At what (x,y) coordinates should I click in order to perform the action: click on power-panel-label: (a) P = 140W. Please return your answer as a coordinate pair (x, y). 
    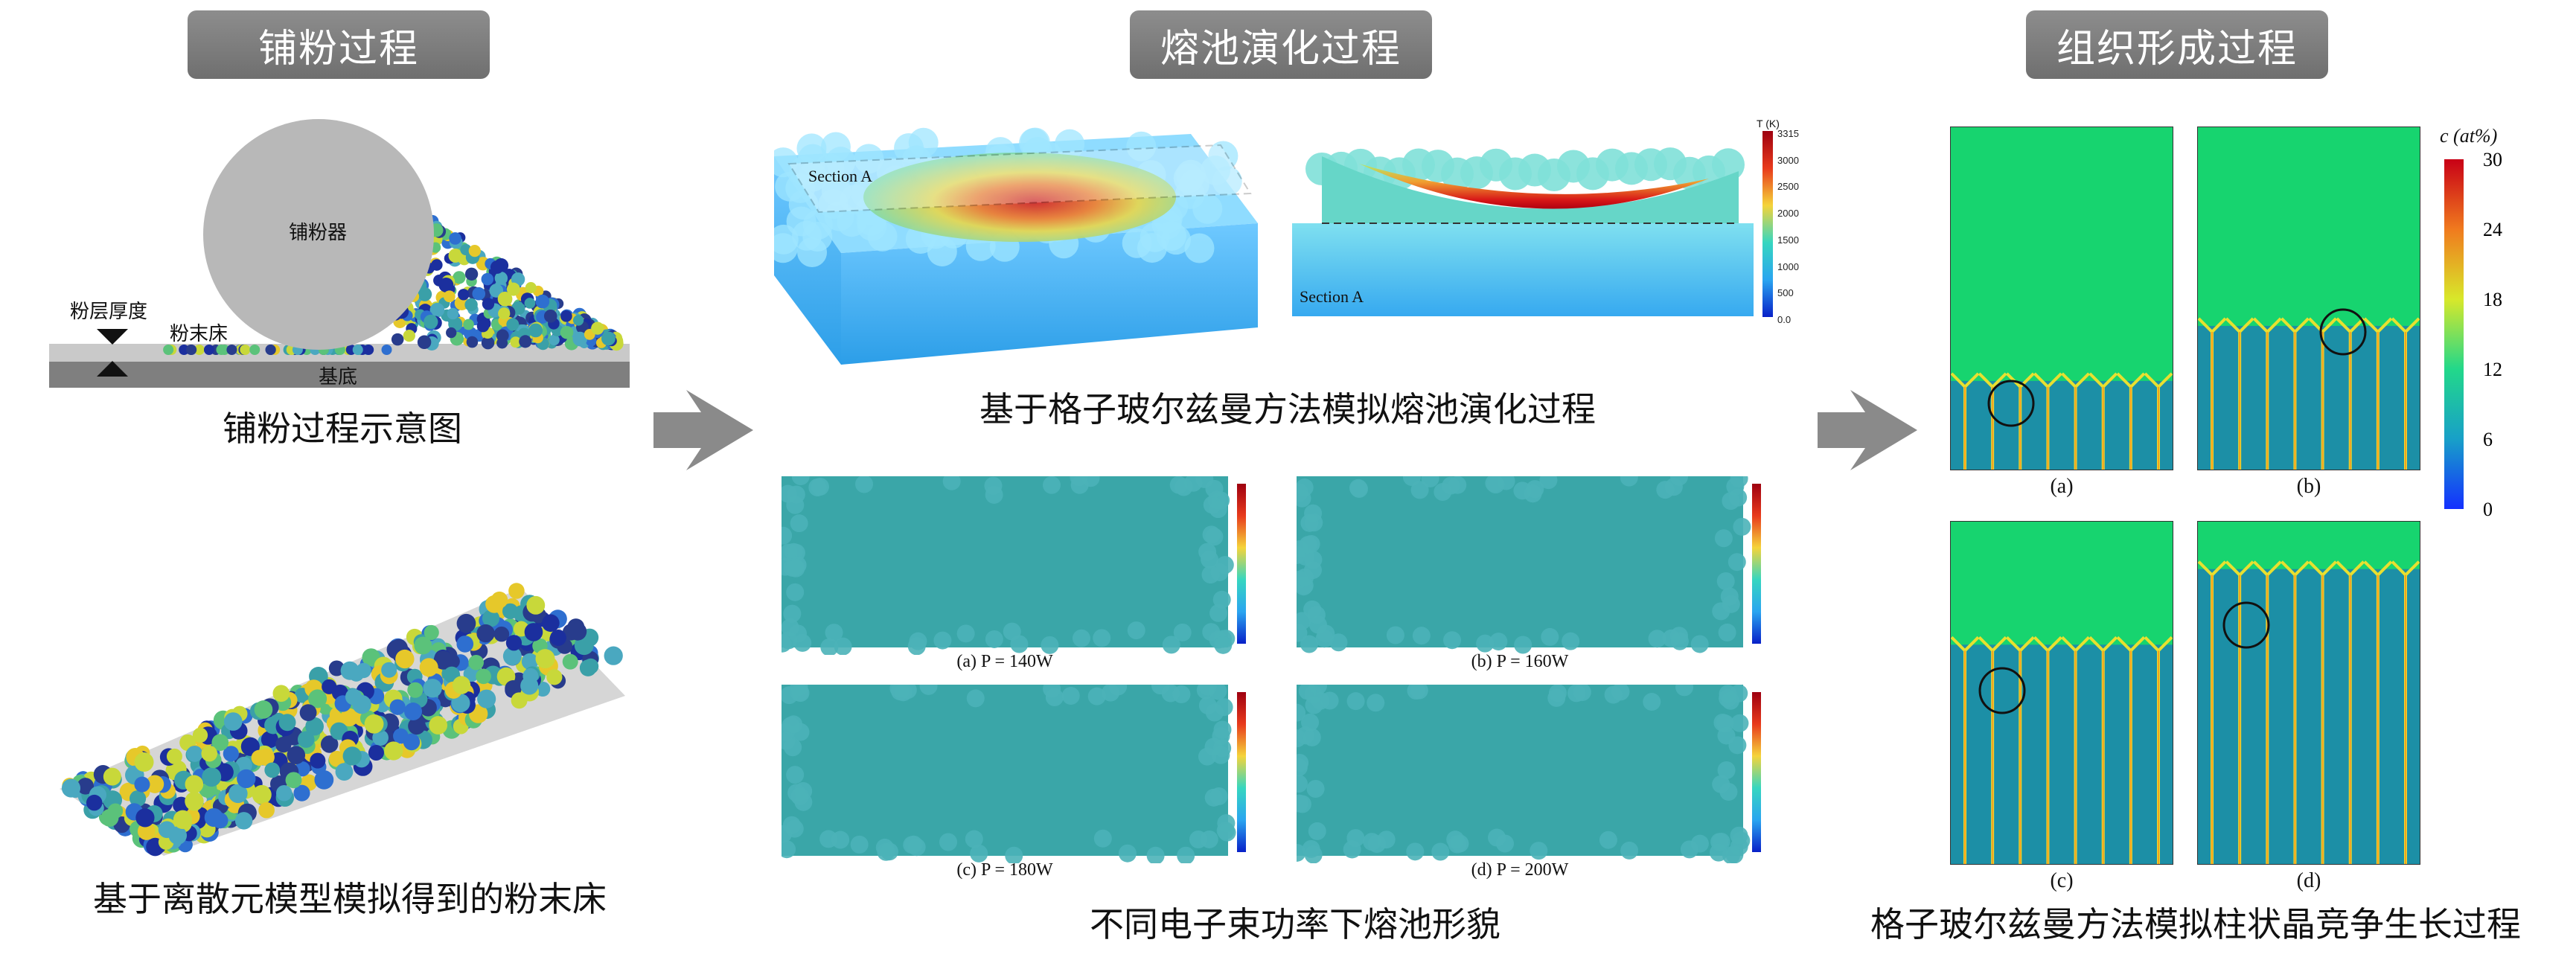
    Looking at the image, I should click on (1004, 661).